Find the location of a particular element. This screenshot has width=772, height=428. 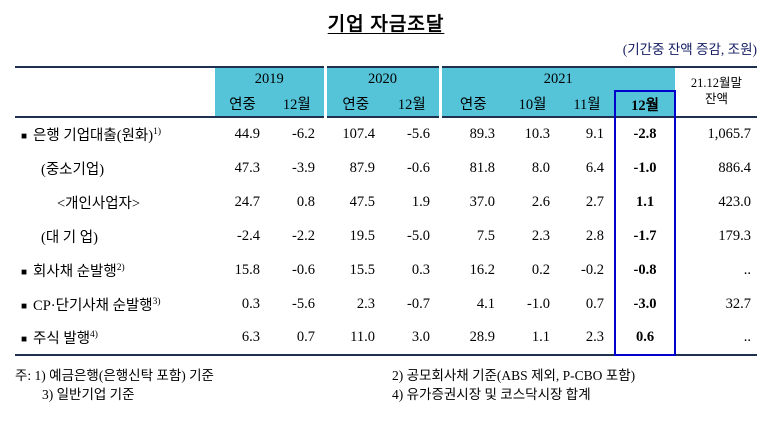

table-row: ■ 주식 발행4) 6.3 0.7 11.0 3.0 28.9 1.1 2.3 0.6.. is located at coordinates (386, 338).